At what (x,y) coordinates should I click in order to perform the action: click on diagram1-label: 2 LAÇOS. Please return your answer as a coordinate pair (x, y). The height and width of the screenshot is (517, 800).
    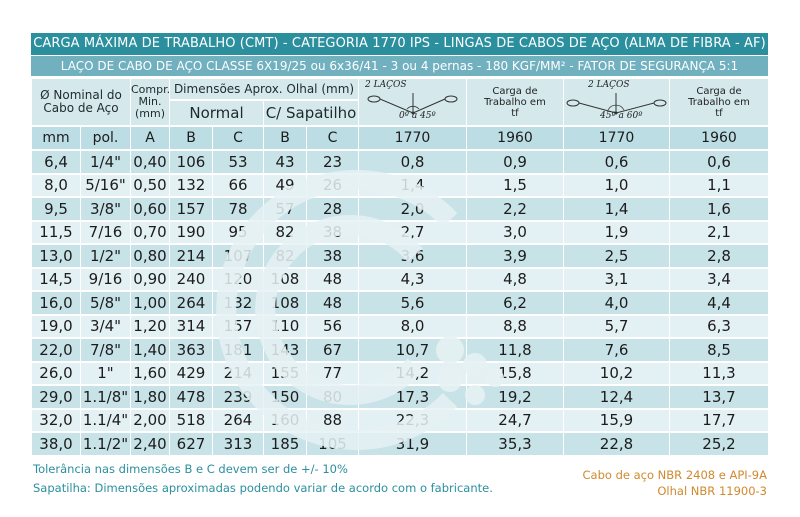
    Looking at the image, I should click on (386, 85).